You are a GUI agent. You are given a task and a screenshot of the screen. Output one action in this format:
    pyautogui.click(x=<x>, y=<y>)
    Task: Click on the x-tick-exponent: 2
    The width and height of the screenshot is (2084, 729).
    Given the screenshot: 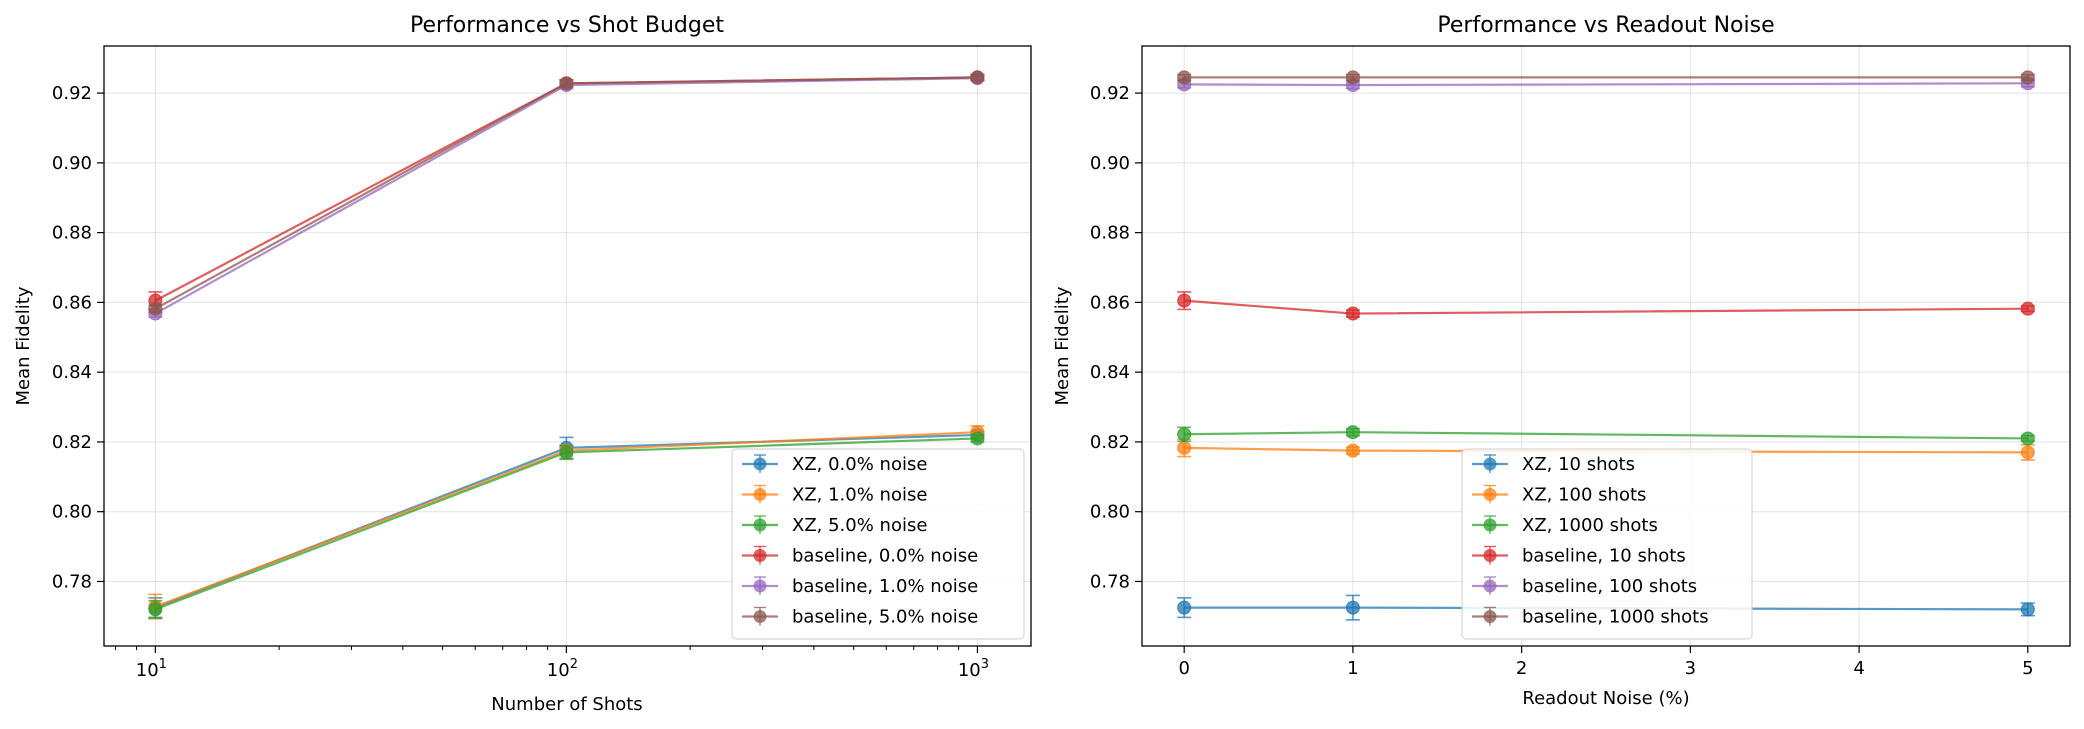 What is the action you would take?
    pyautogui.click(x=574, y=664)
    